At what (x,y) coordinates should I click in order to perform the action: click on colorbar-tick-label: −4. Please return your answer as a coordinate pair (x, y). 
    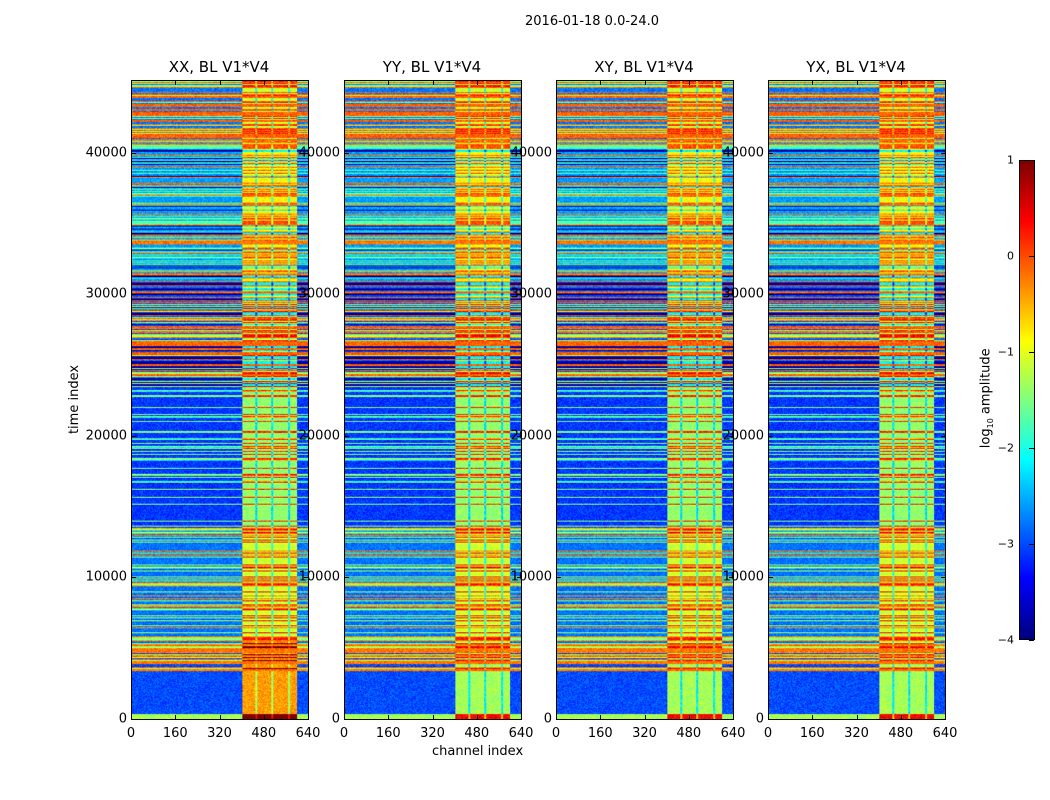
    Looking at the image, I should click on (1005, 640).